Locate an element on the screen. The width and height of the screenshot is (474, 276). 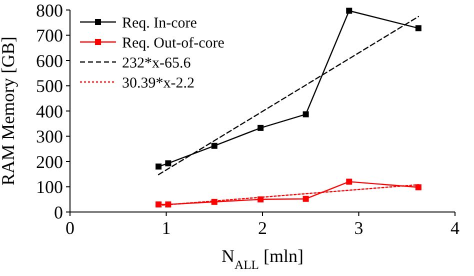
y-tick-label: 200 is located at coordinates (49, 162).